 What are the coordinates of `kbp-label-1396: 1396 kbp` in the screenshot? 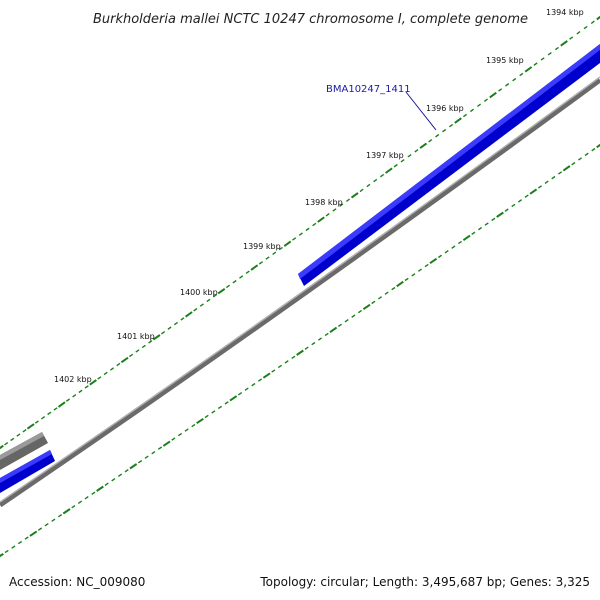 It's located at (445, 108).